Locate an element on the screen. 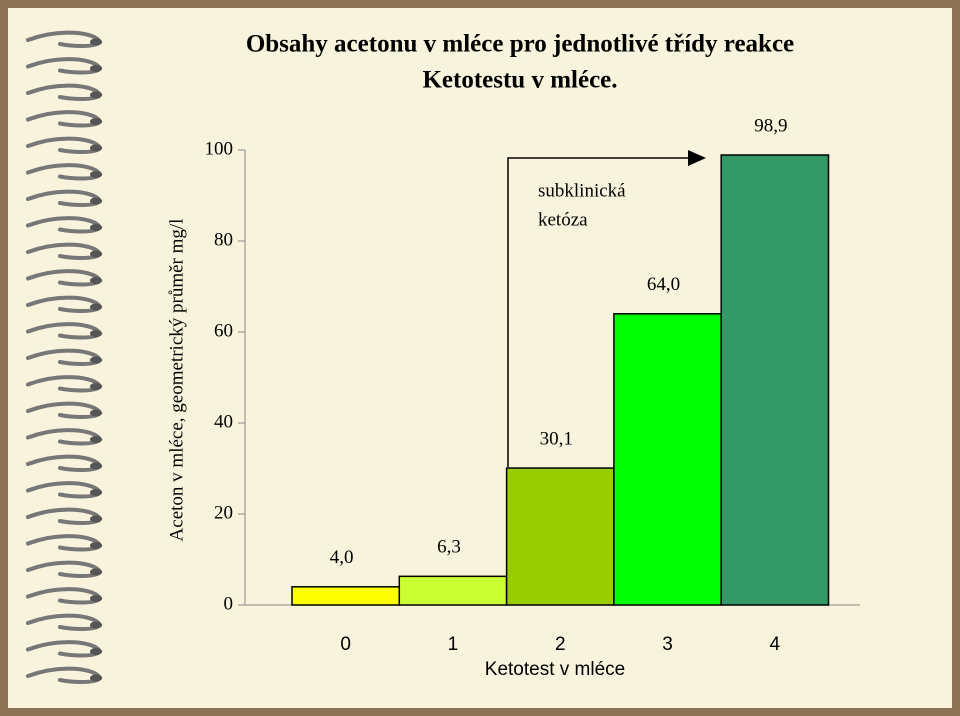  arrow-head is located at coordinates (697, 158).